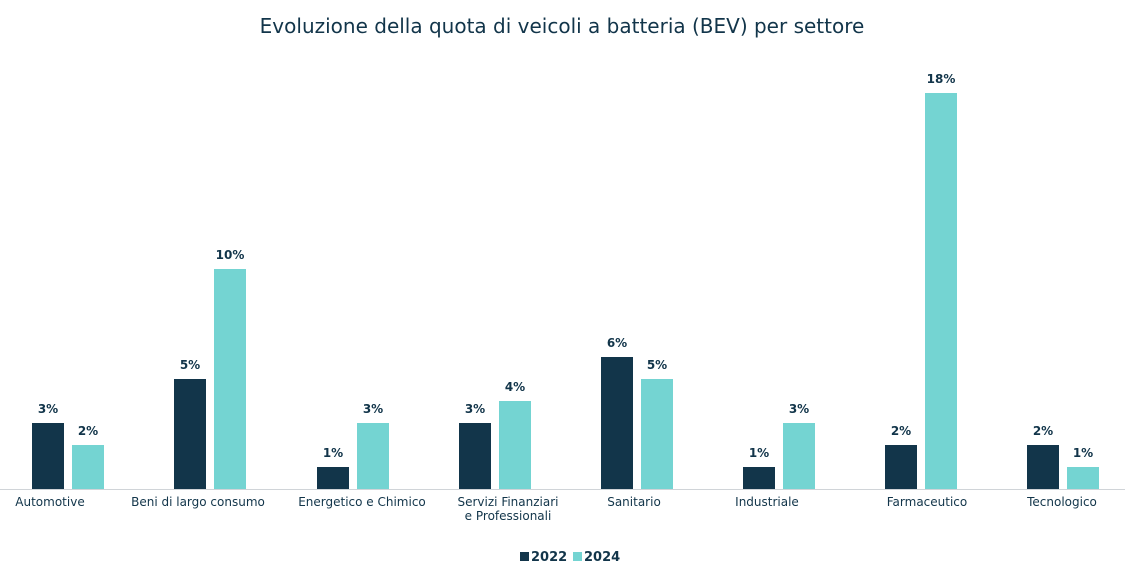 The height and width of the screenshot is (579, 1125). Describe the element at coordinates (617, 343) in the screenshot. I see `data-label-2022-4: 6%` at that location.